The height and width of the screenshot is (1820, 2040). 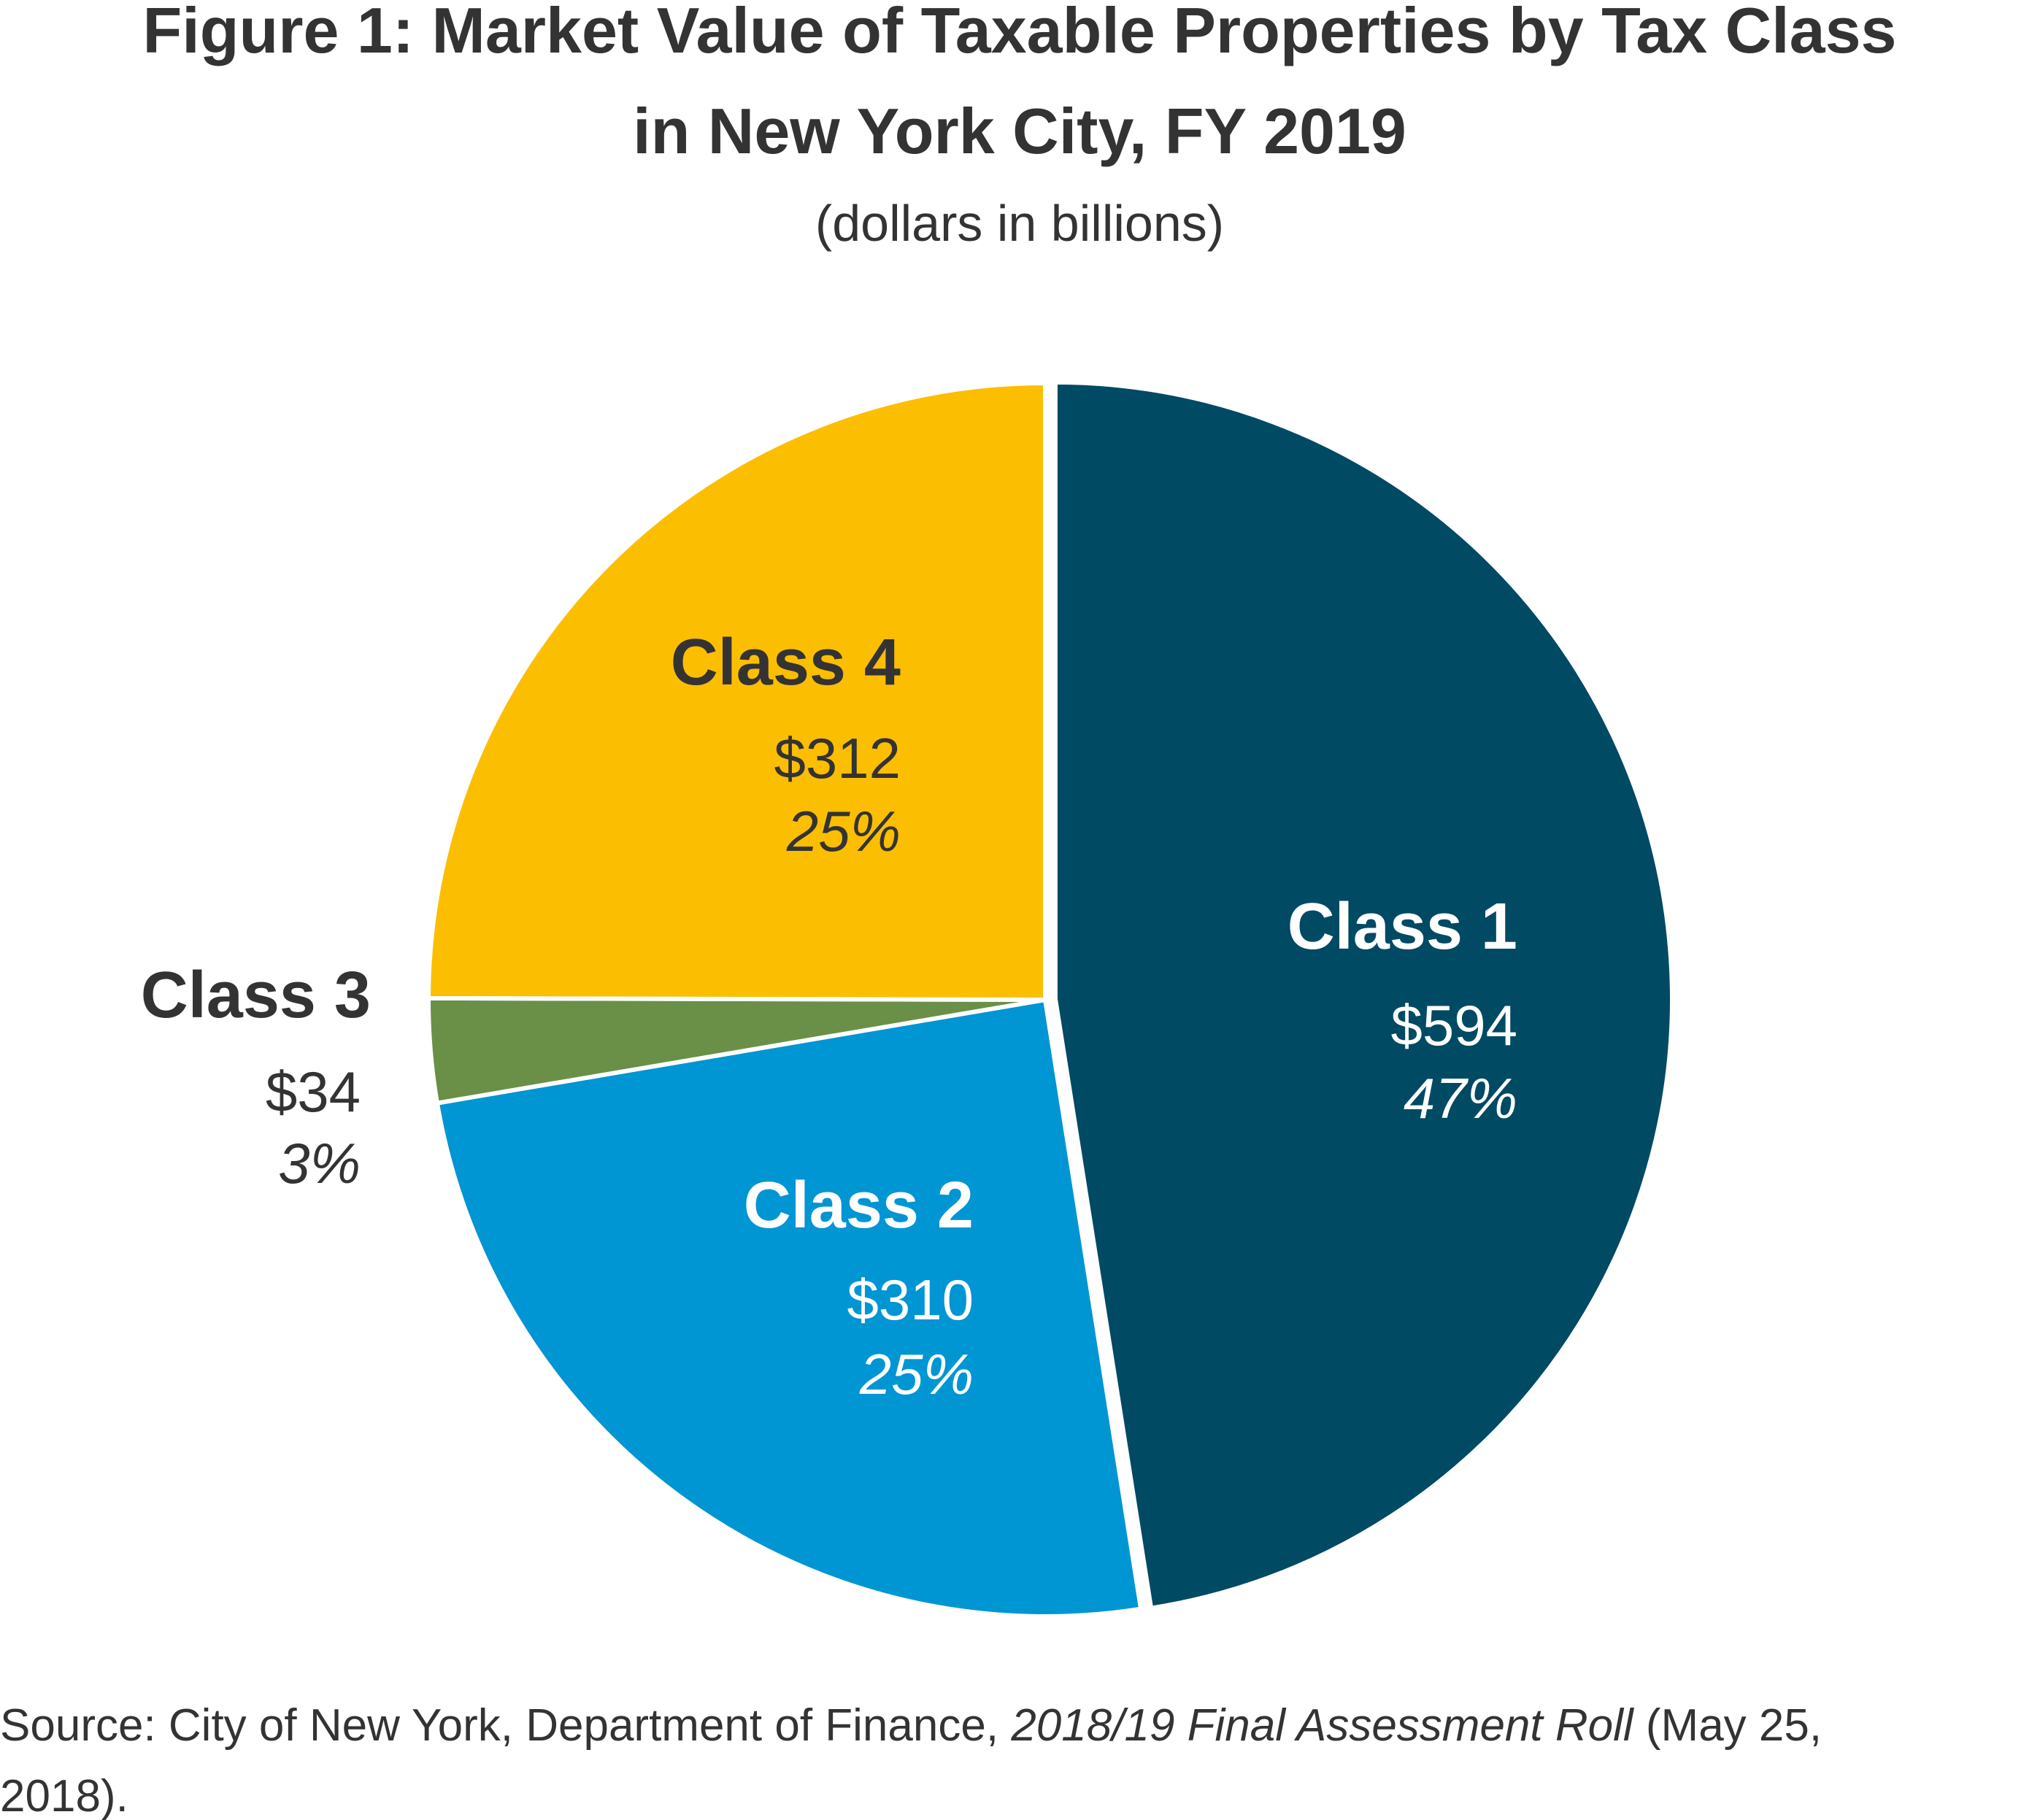 I want to click on slice-label-class-3: Class 3, so click(x=256, y=996).